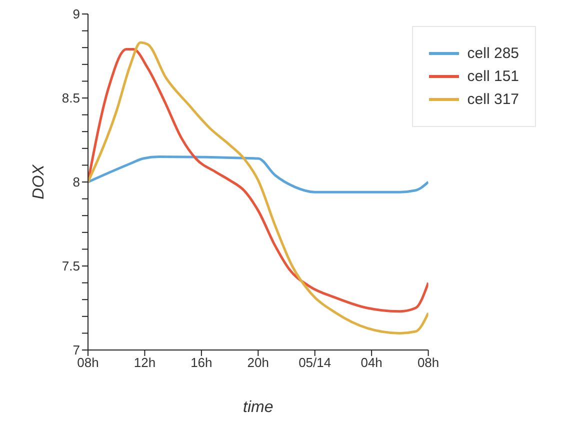 The image size is (584, 428). Describe the element at coordinates (258, 407) in the screenshot. I see `x-axis-title: time` at that location.